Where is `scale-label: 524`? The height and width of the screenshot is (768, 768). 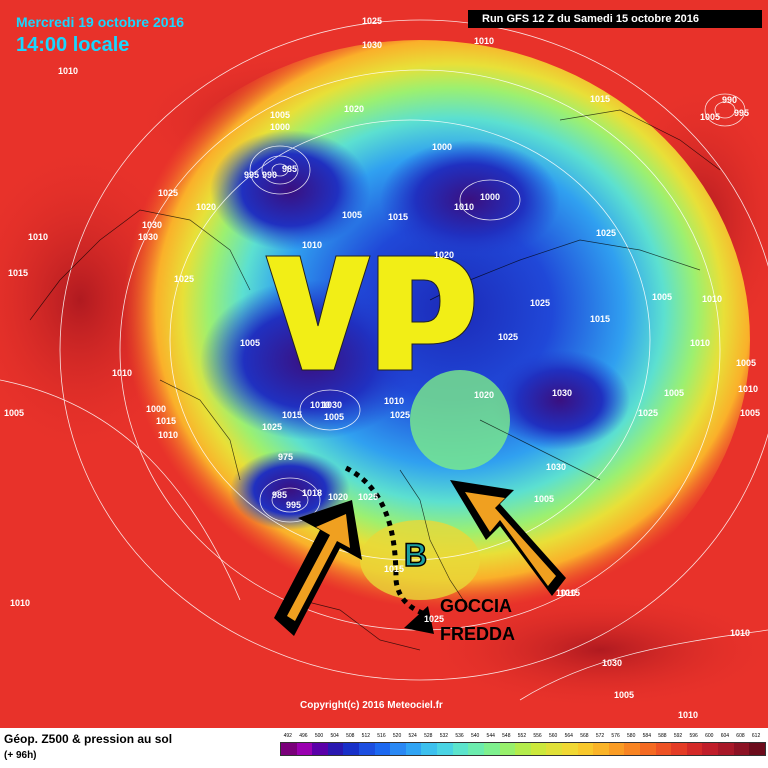 scale-label: 524 is located at coordinates (412, 736).